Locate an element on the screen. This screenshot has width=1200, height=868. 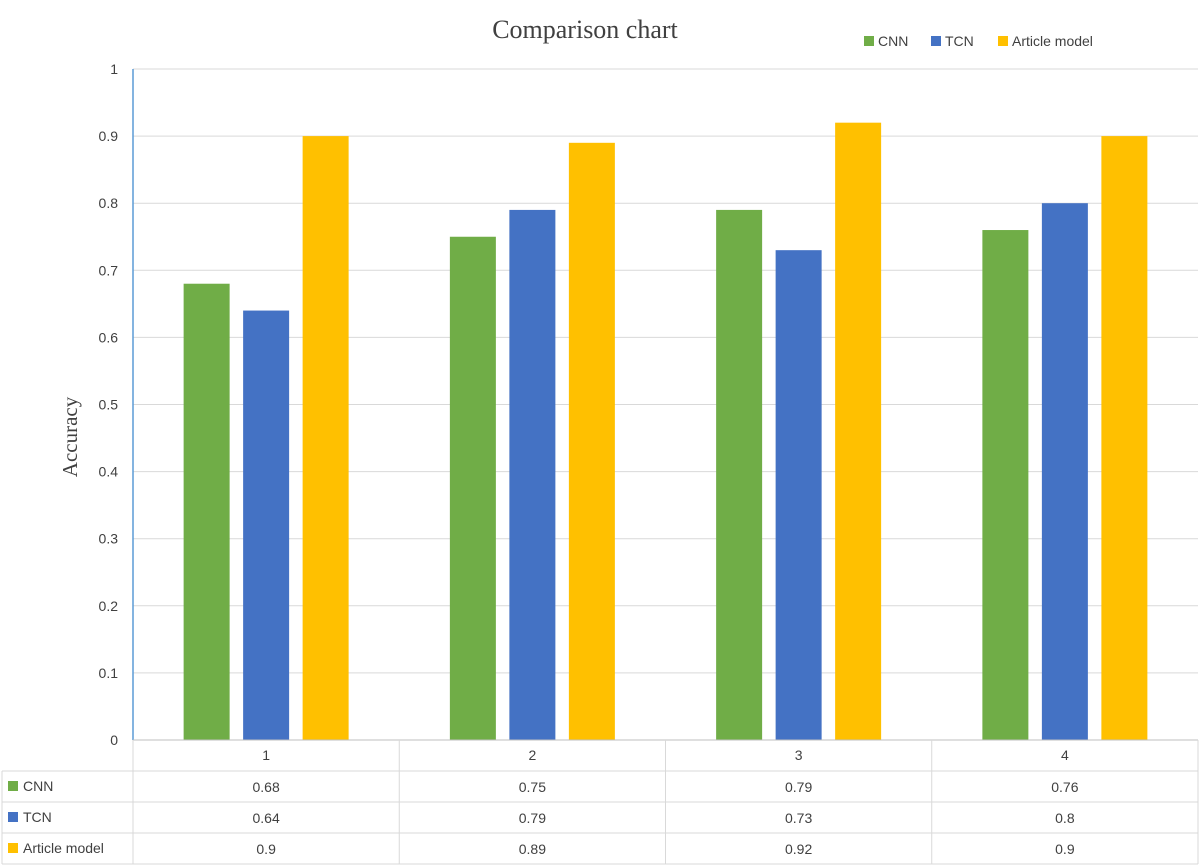
legend-label-cnn: CNN is located at coordinates (893, 41).